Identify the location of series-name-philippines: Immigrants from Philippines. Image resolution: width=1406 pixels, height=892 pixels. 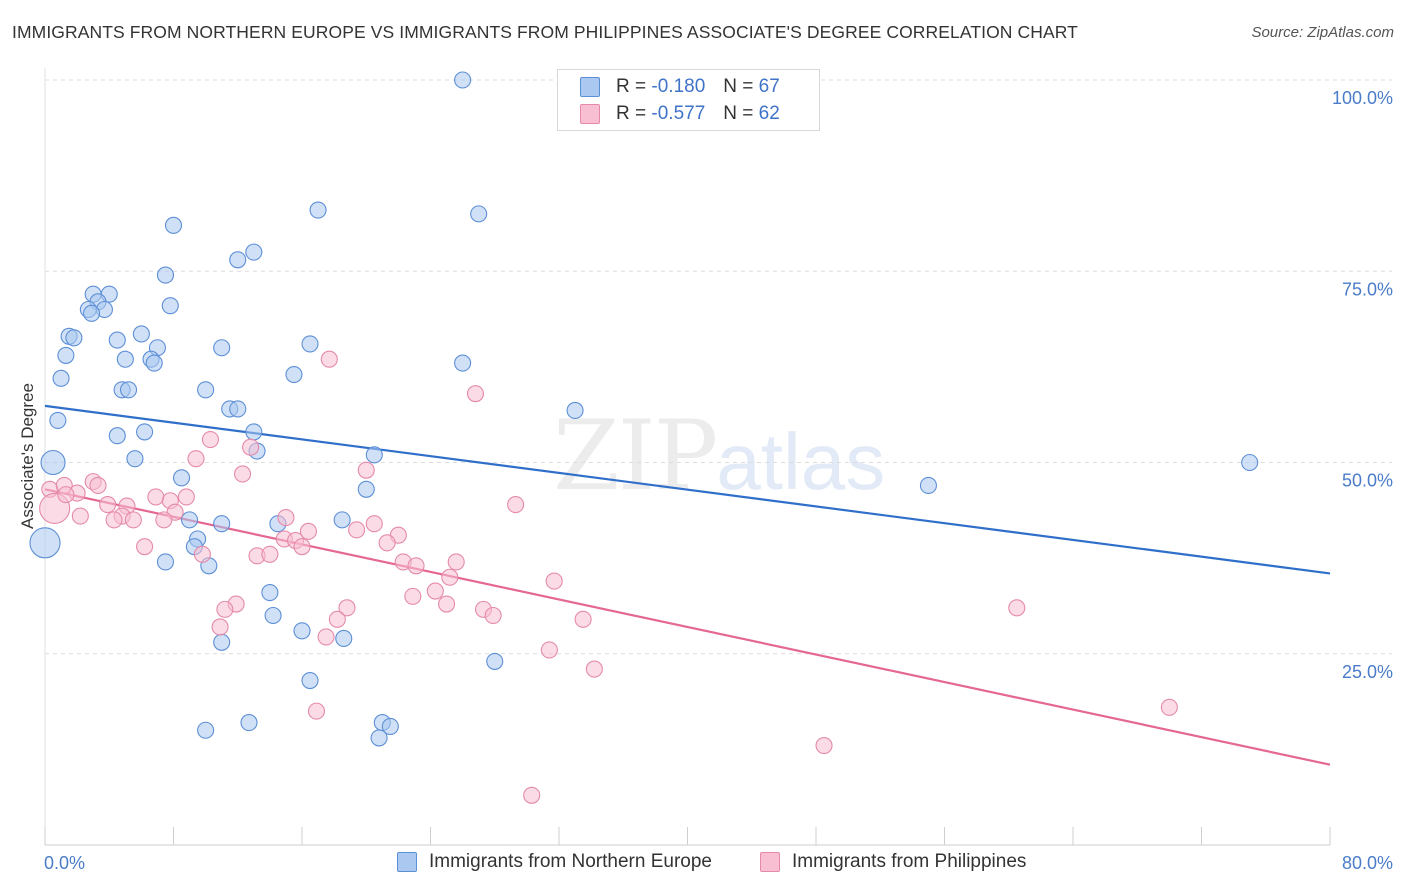
(909, 861).